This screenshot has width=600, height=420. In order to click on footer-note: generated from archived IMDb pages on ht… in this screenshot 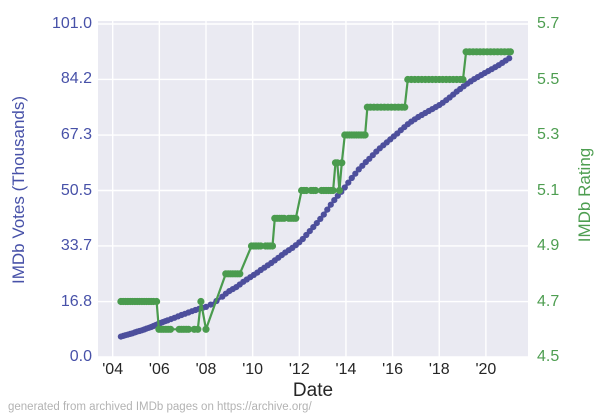, I will do `click(160, 407)`.